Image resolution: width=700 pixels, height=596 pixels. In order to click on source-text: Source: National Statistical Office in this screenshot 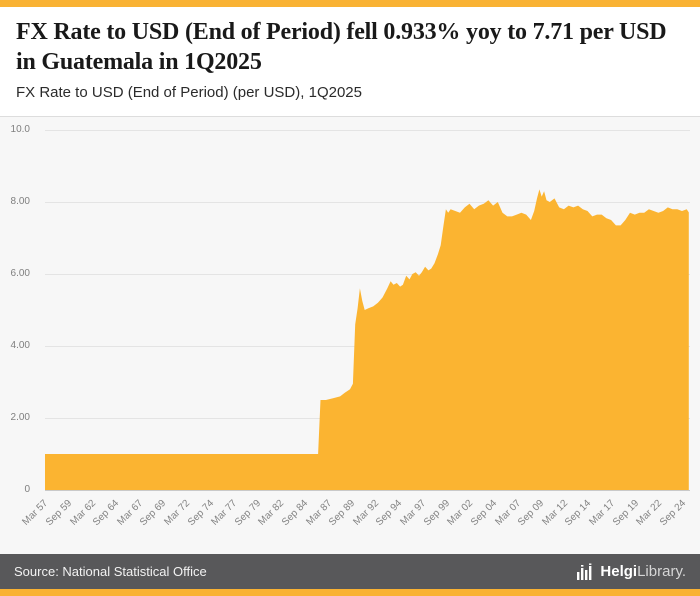, I will do `click(110, 571)`.